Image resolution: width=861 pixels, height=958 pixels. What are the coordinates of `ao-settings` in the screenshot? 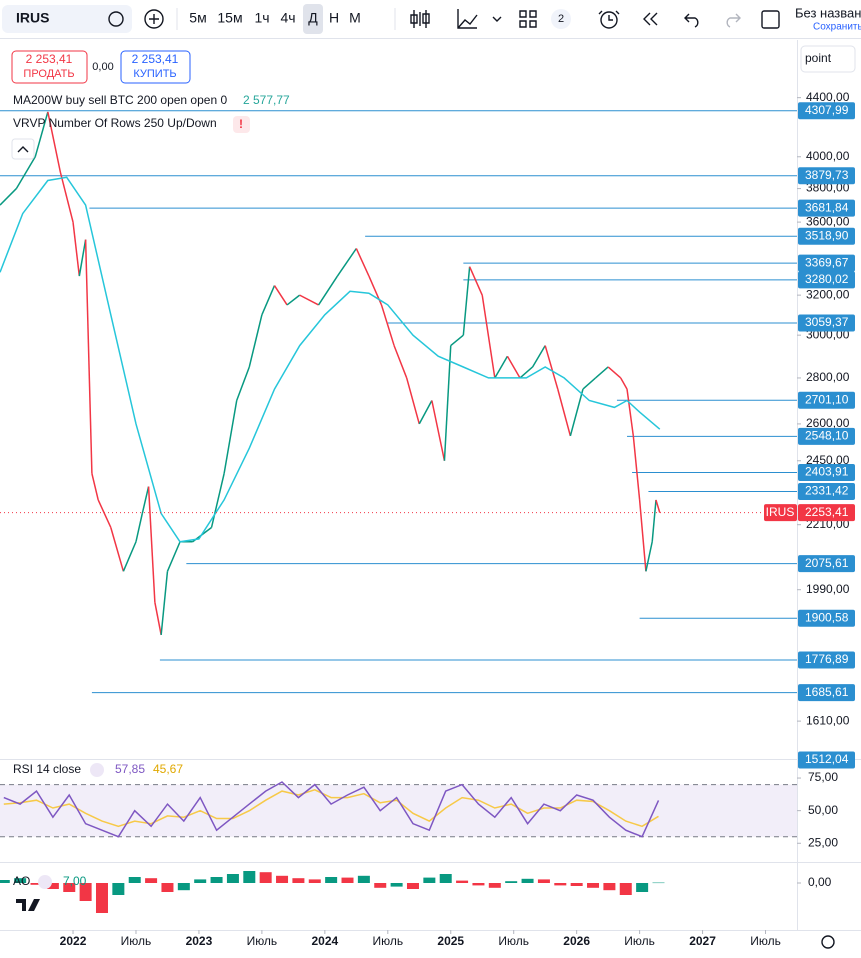 It's located at (45, 882).